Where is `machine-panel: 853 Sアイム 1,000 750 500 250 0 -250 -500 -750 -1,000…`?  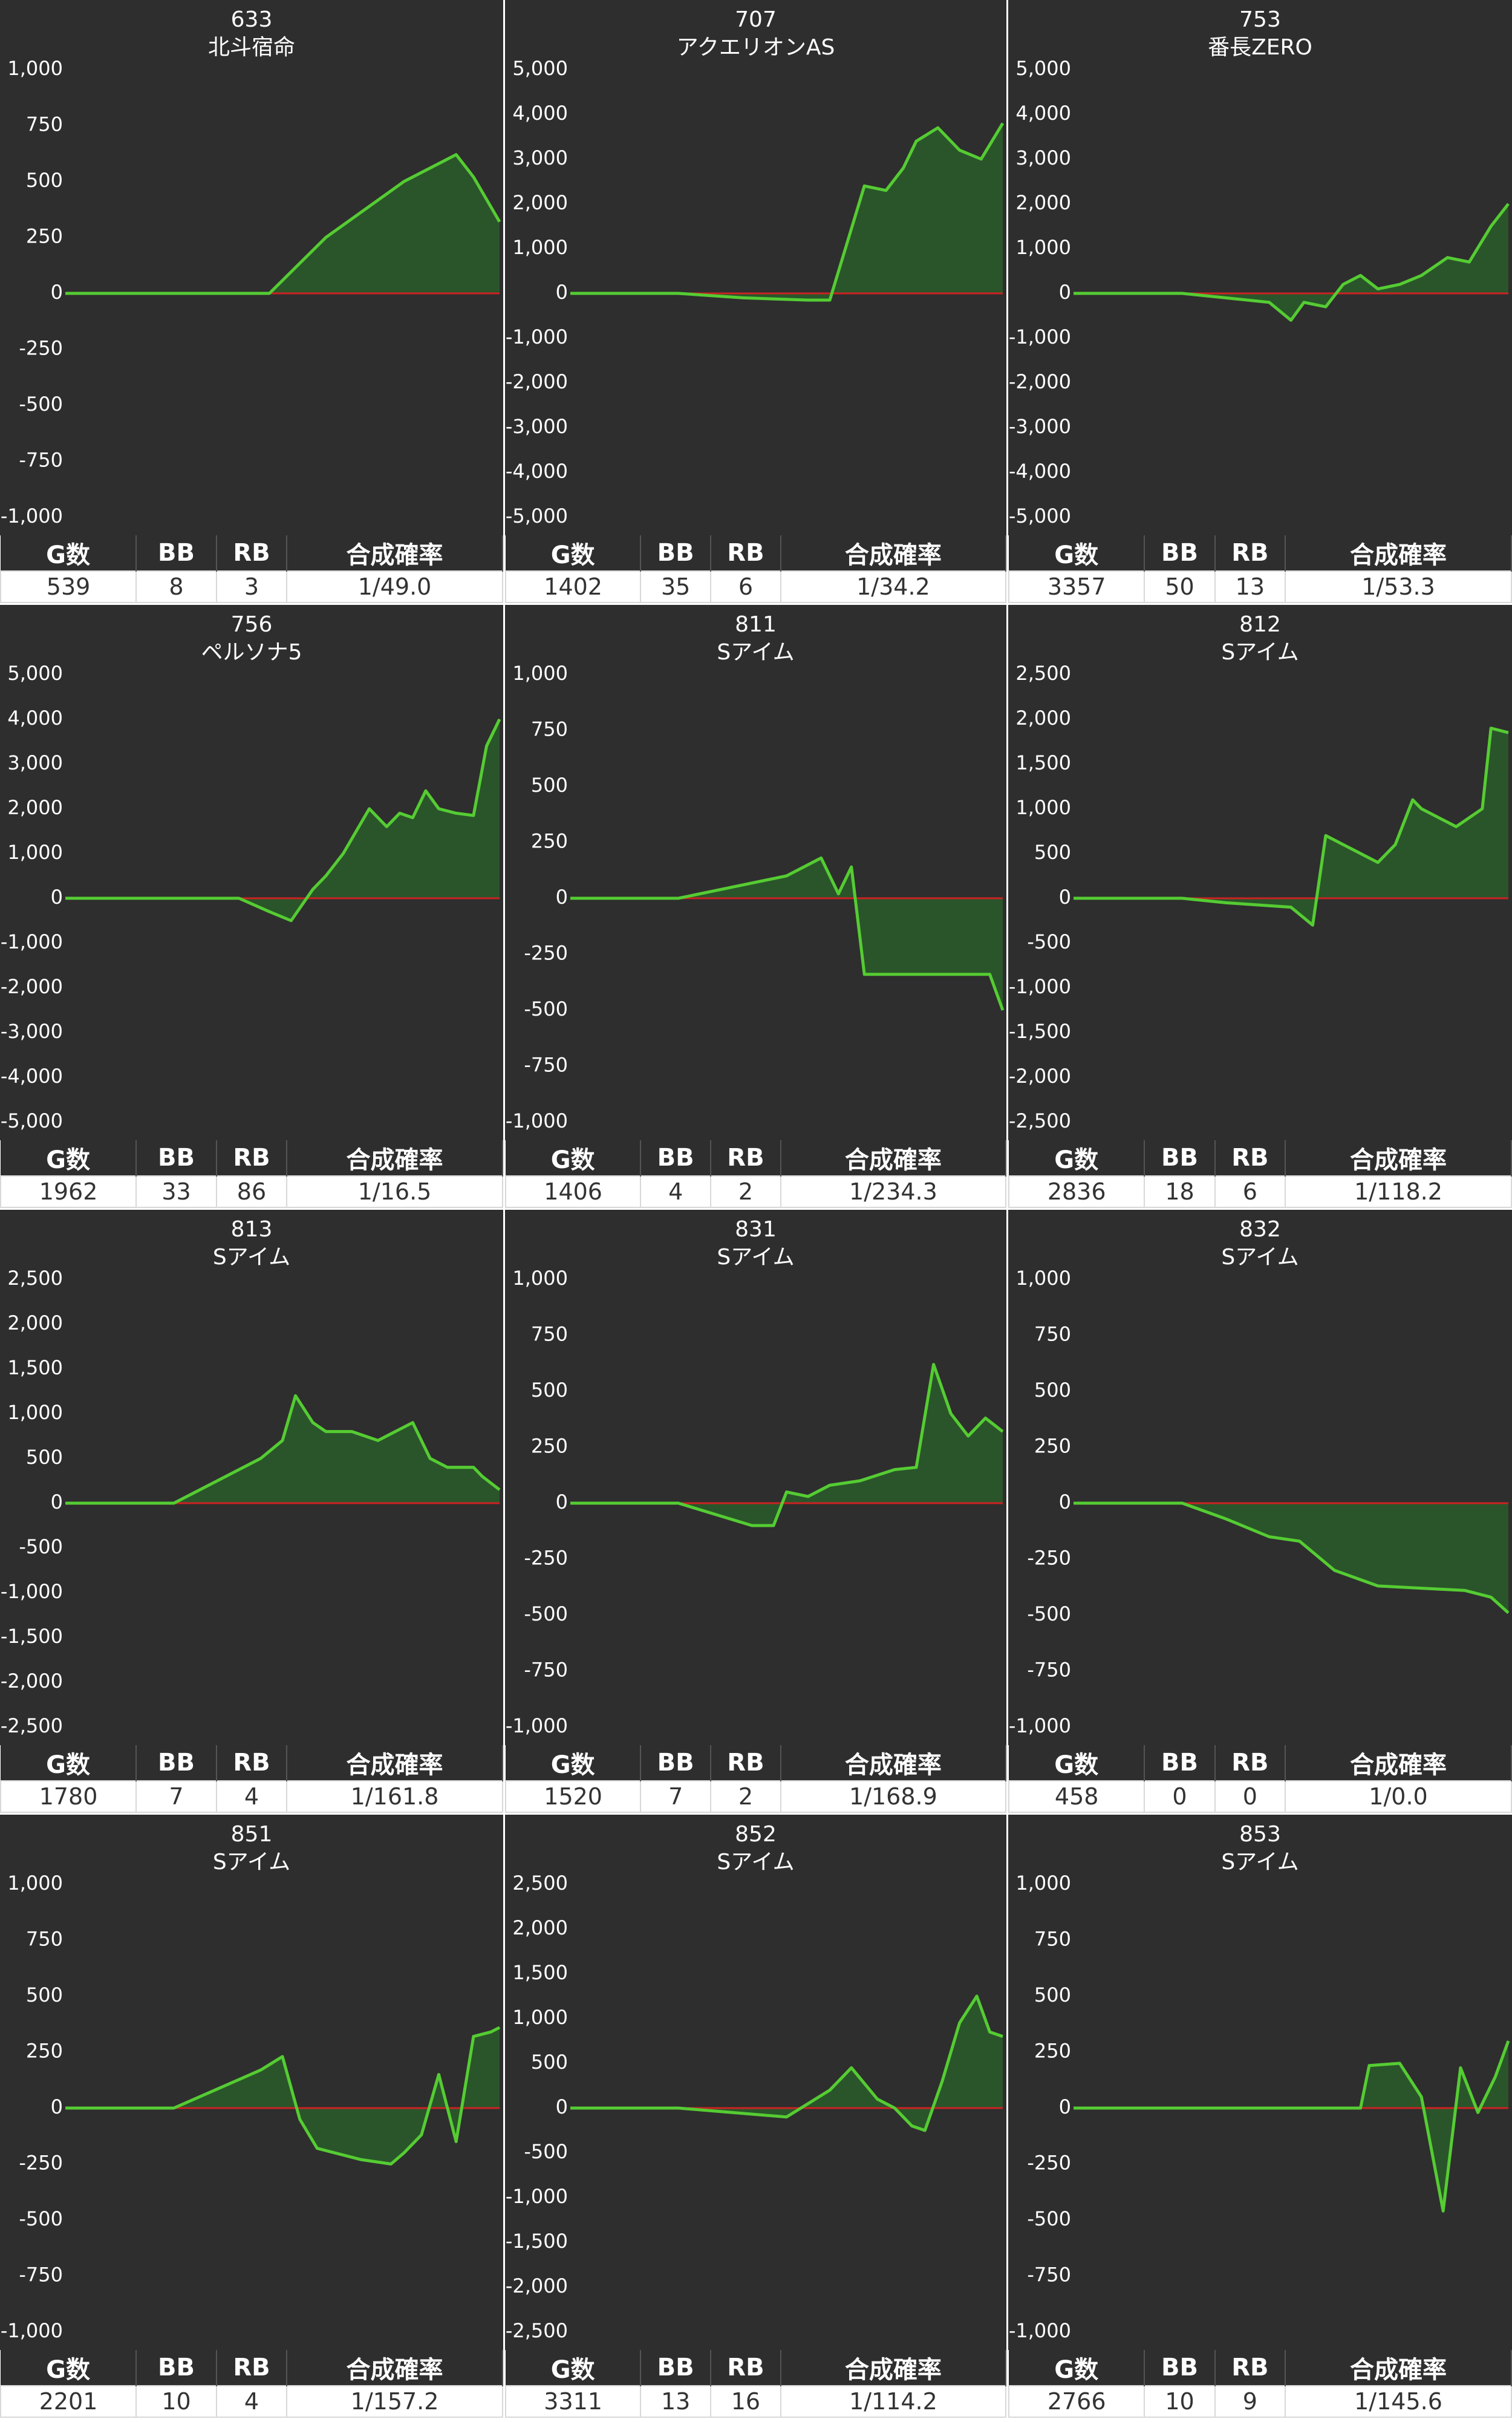 machine-panel: 853 Sアイム 1,000 750 500 250 0 -250 -500 -750 -1,000… is located at coordinates (1260, 2117).